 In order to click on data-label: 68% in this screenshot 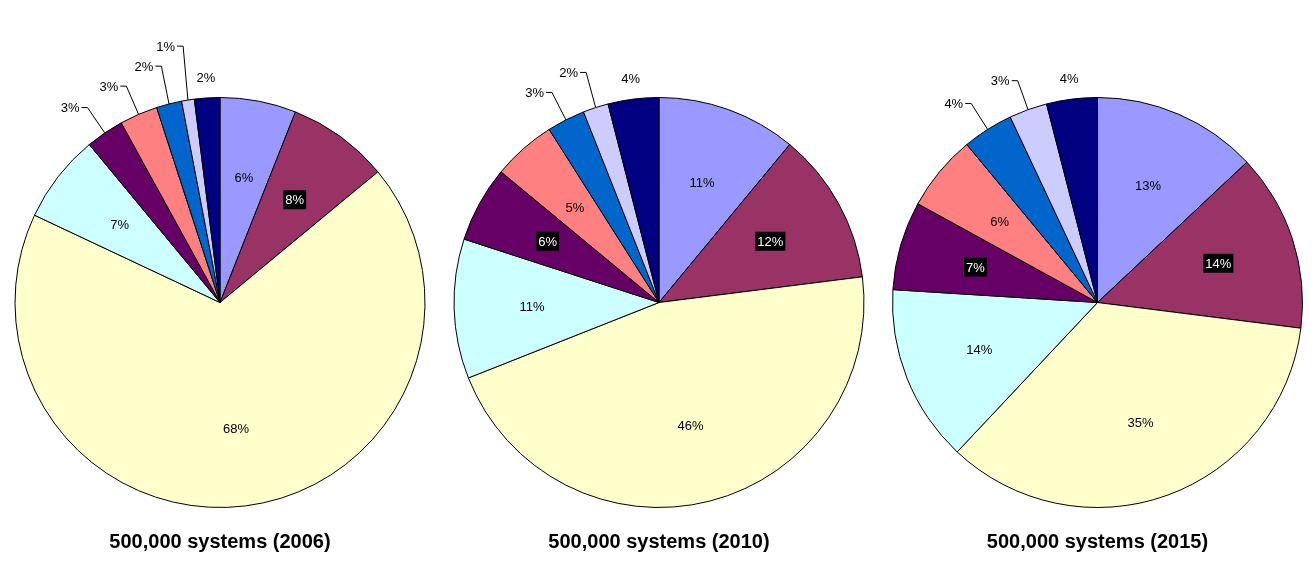, I will do `click(236, 429)`.